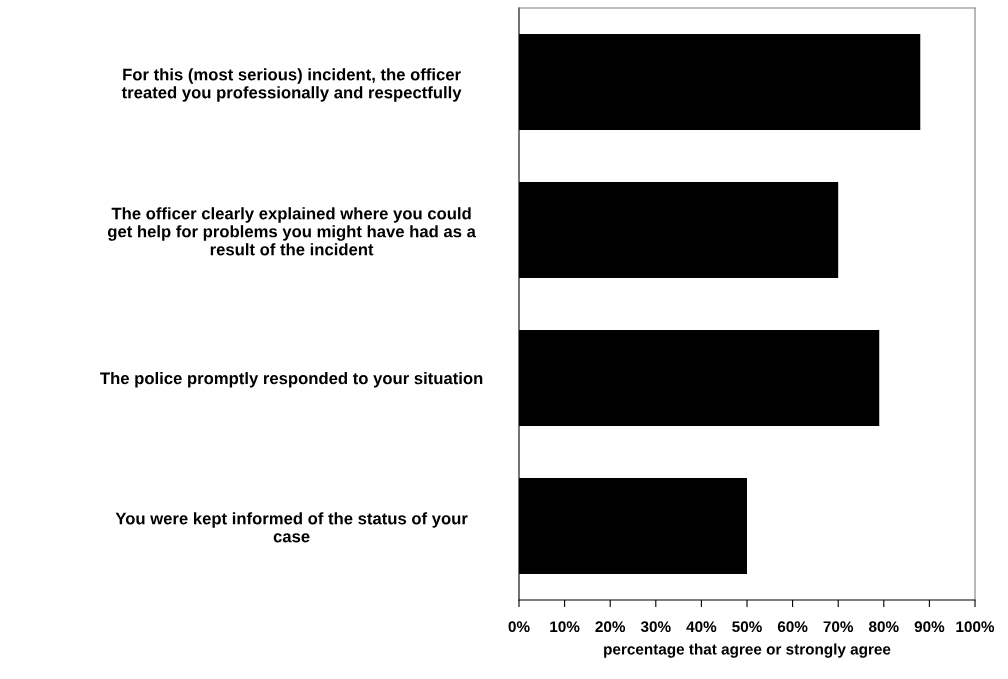  Describe the element at coordinates (929, 627) in the screenshot. I see `x-tick-label: 90%` at that location.